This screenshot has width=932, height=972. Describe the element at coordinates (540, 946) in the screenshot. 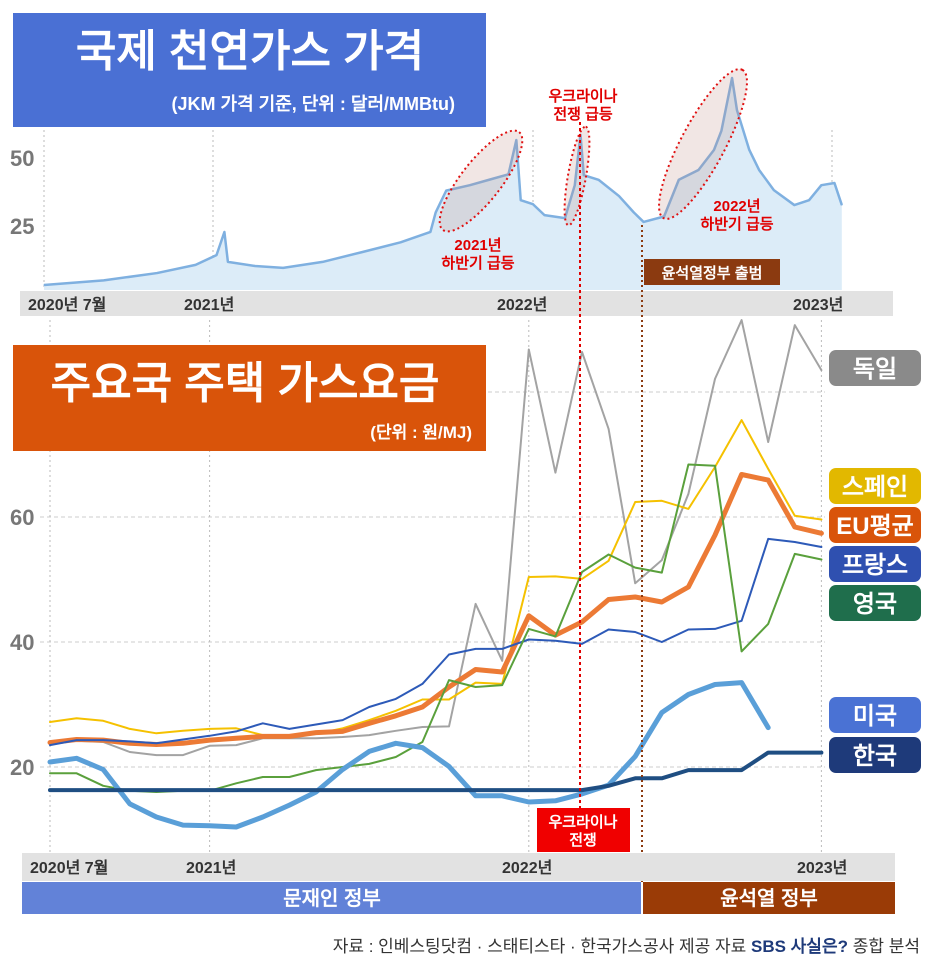

I see `source-prefix: 자료 : 인베스팅닷컴 · 스태티스타 · 한국가스공사 제공 자료` at that location.